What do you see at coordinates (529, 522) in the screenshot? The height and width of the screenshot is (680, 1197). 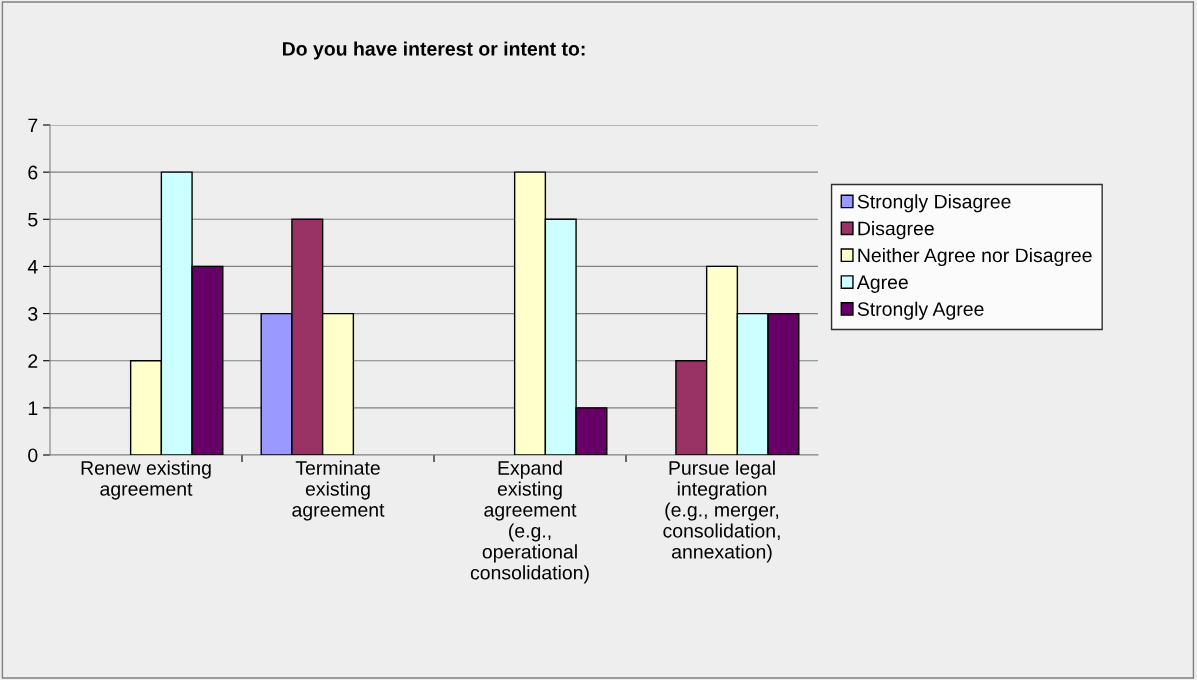 I see `x-tick-label: Expand existing agreement (e.g., operational consolidation)` at bounding box center [529, 522].